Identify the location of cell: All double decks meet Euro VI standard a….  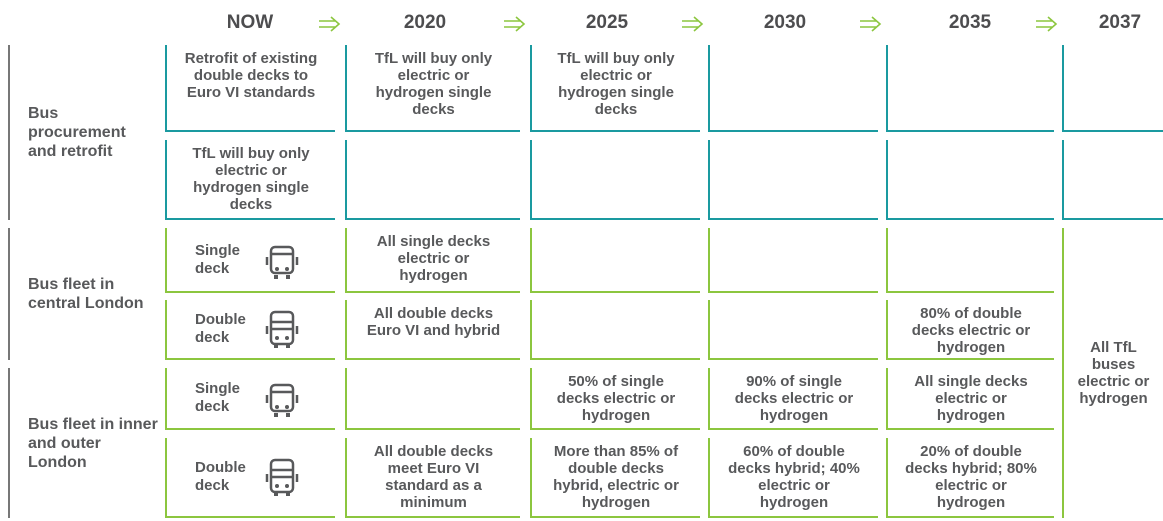
(432, 478).